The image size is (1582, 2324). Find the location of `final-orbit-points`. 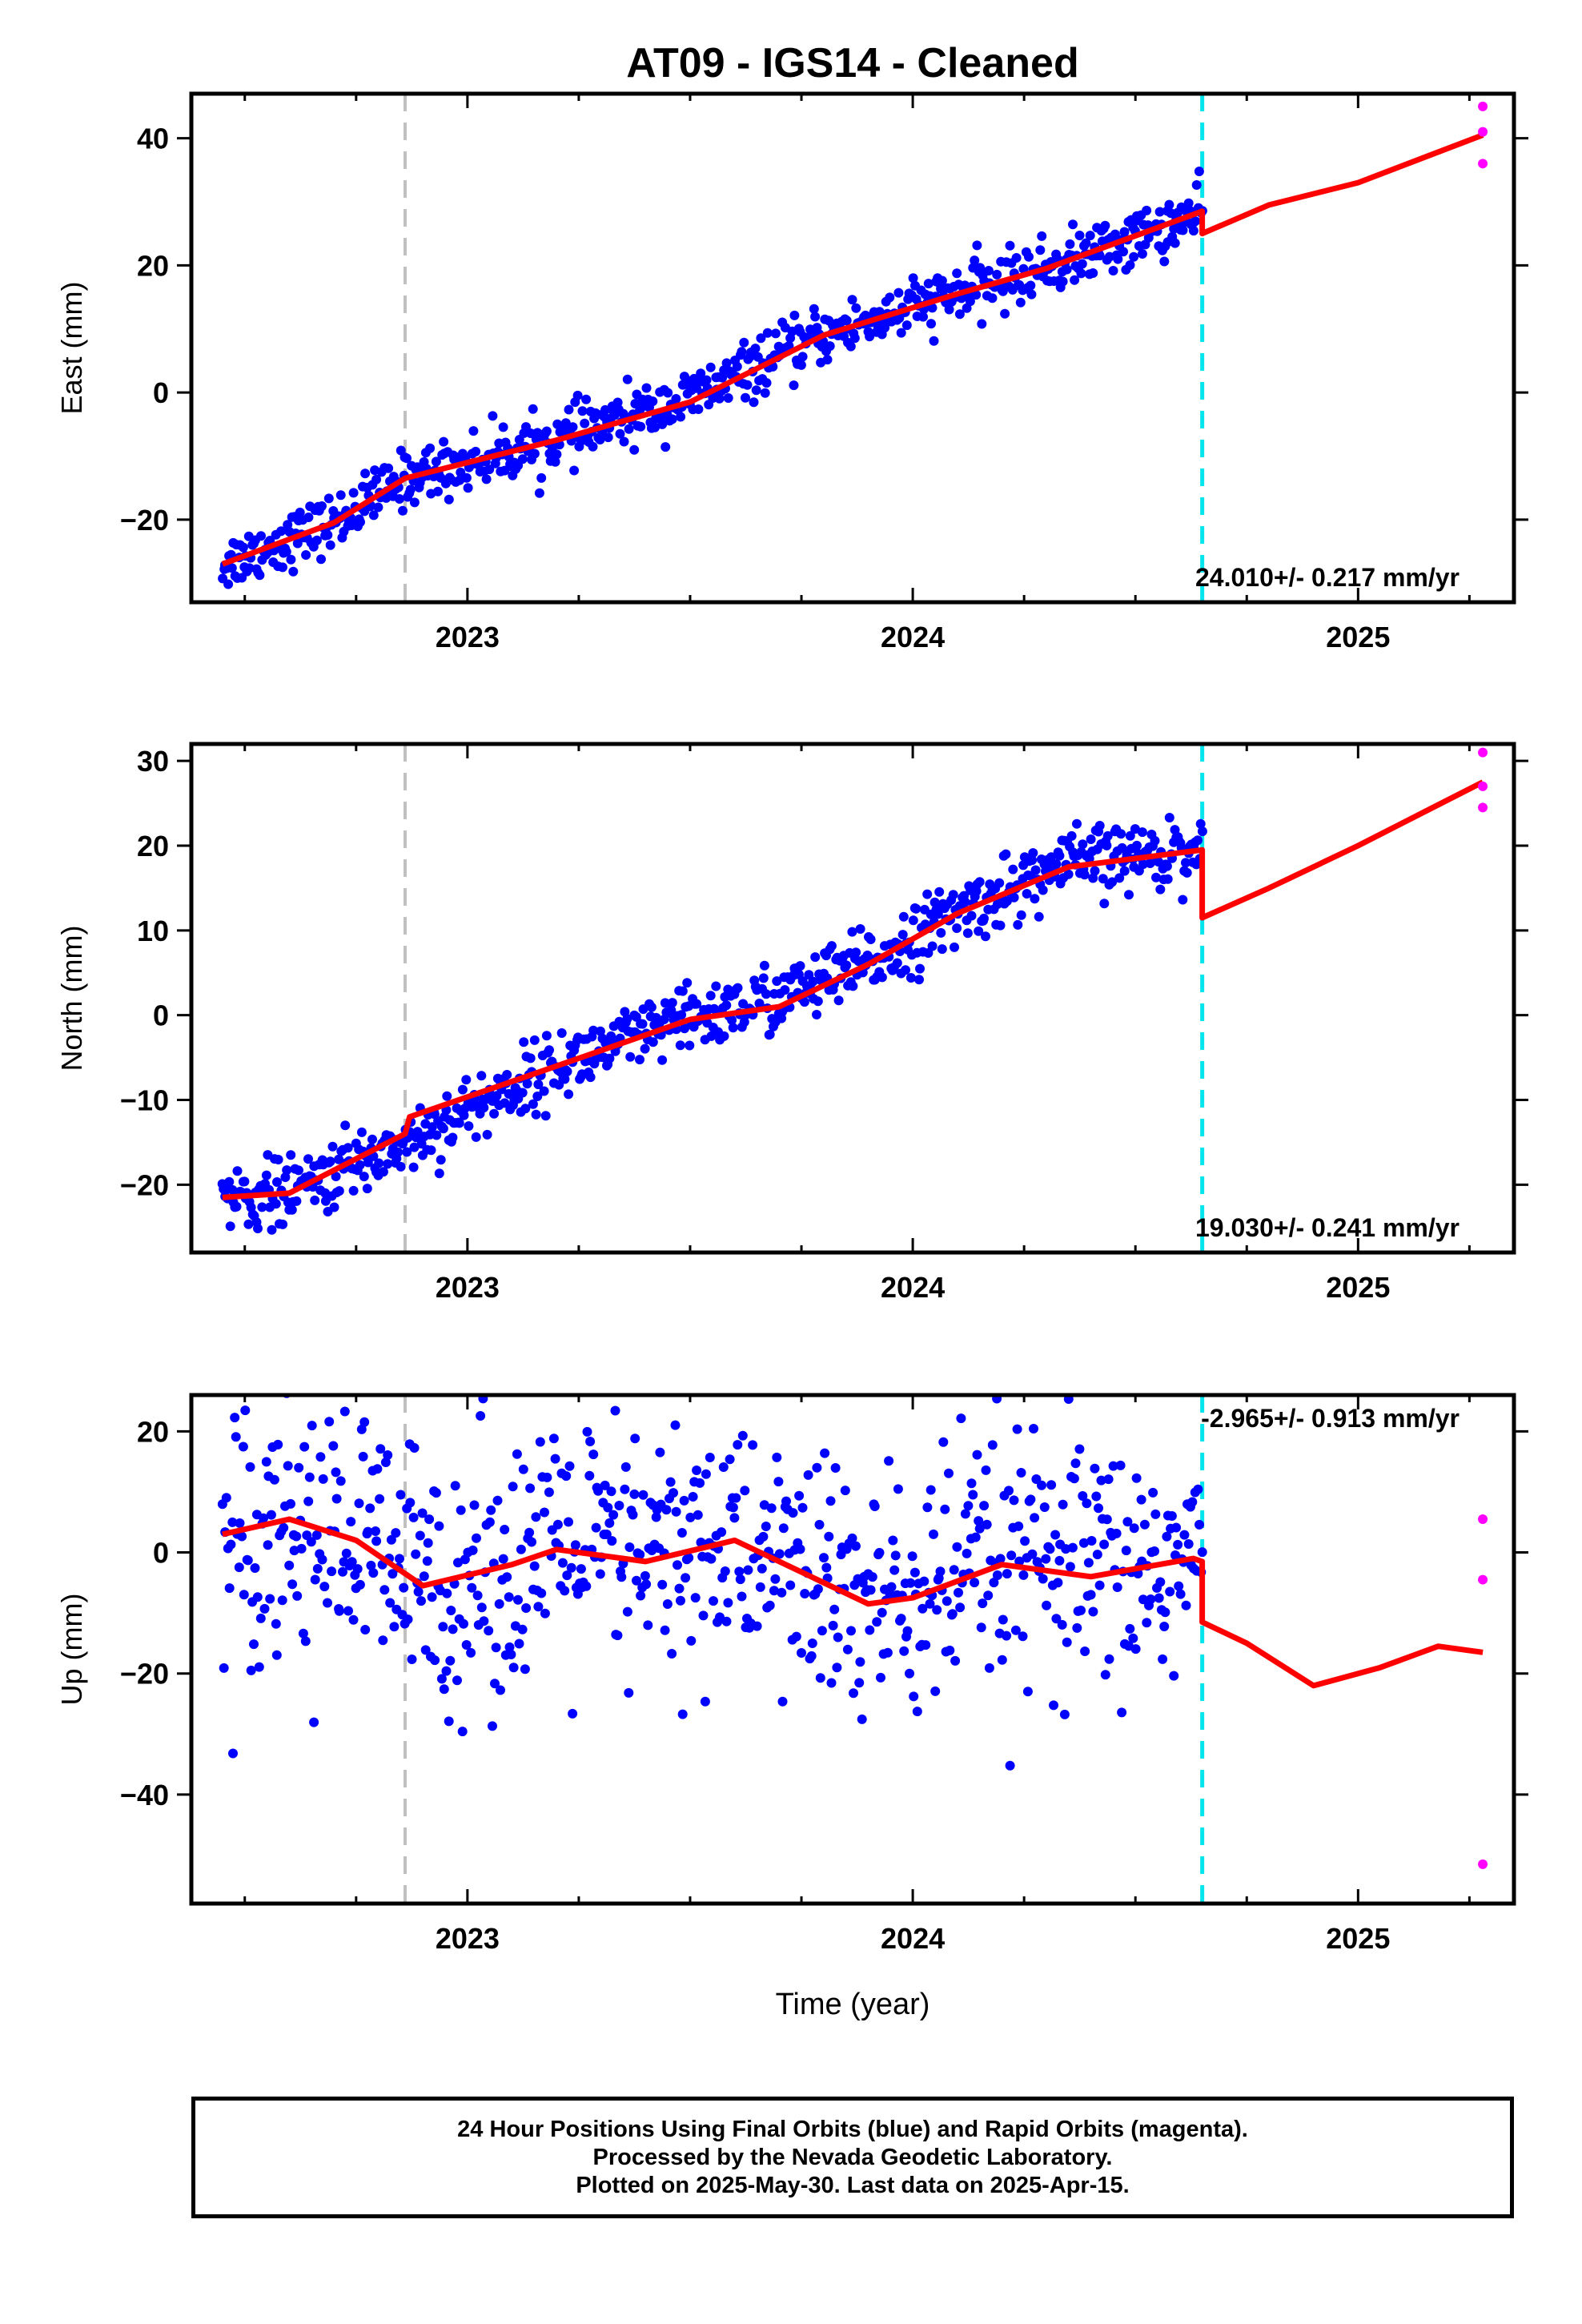

final-orbit-points is located at coordinates (712, 378).